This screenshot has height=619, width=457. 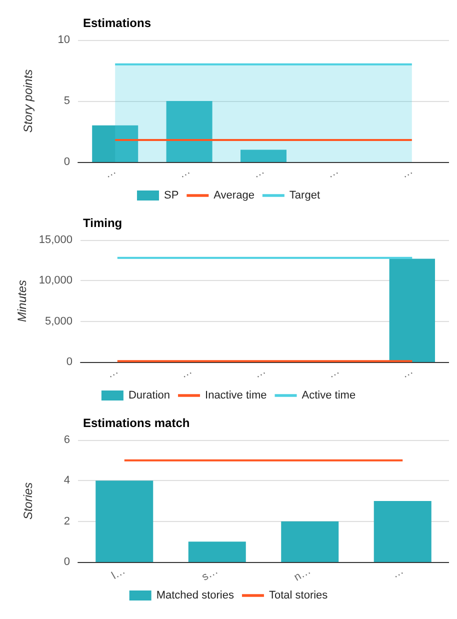 What do you see at coordinates (136, 423) in the screenshot?
I see `chart-title: Estimations match` at bounding box center [136, 423].